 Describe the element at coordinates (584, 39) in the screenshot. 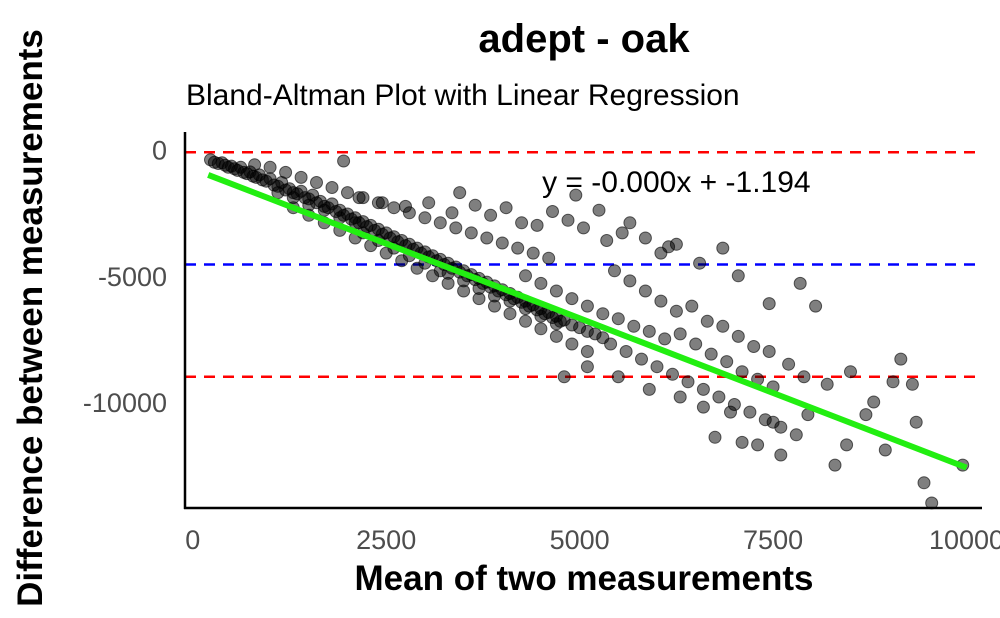

I see `chart-title: adept - oak` at that location.